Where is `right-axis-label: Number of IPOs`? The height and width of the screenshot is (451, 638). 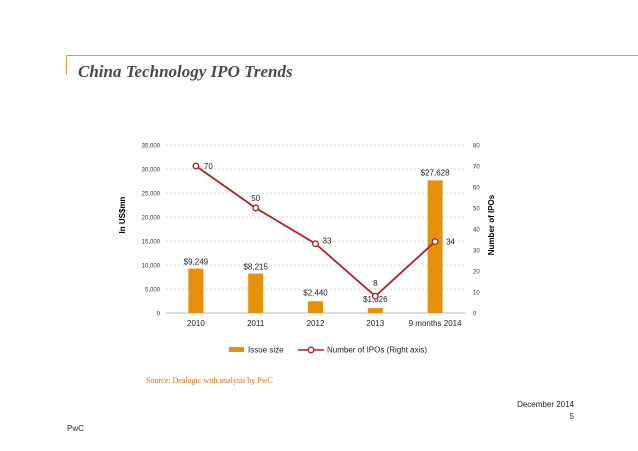 right-axis-label: Number of IPOs is located at coordinates (491, 224).